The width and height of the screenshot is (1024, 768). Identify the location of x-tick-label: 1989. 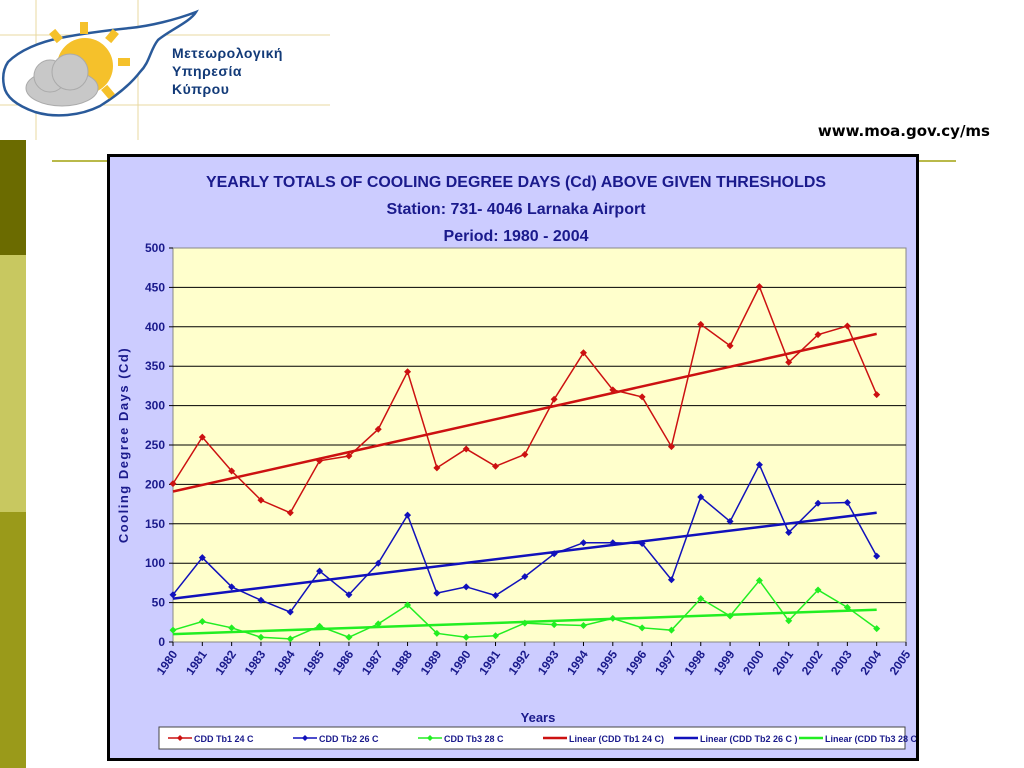
(431, 662).